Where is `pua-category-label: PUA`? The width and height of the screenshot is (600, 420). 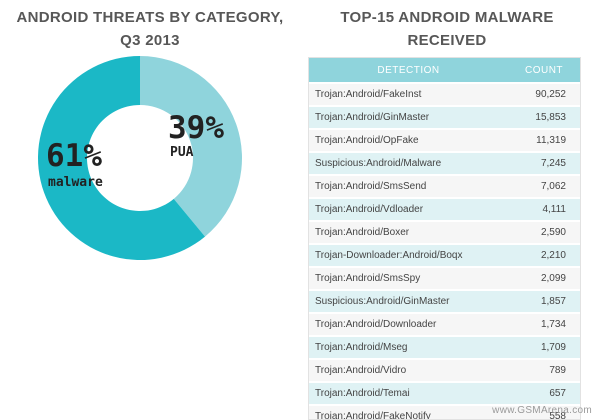
pua-category-label: PUA is located at coordinates (182, 152).